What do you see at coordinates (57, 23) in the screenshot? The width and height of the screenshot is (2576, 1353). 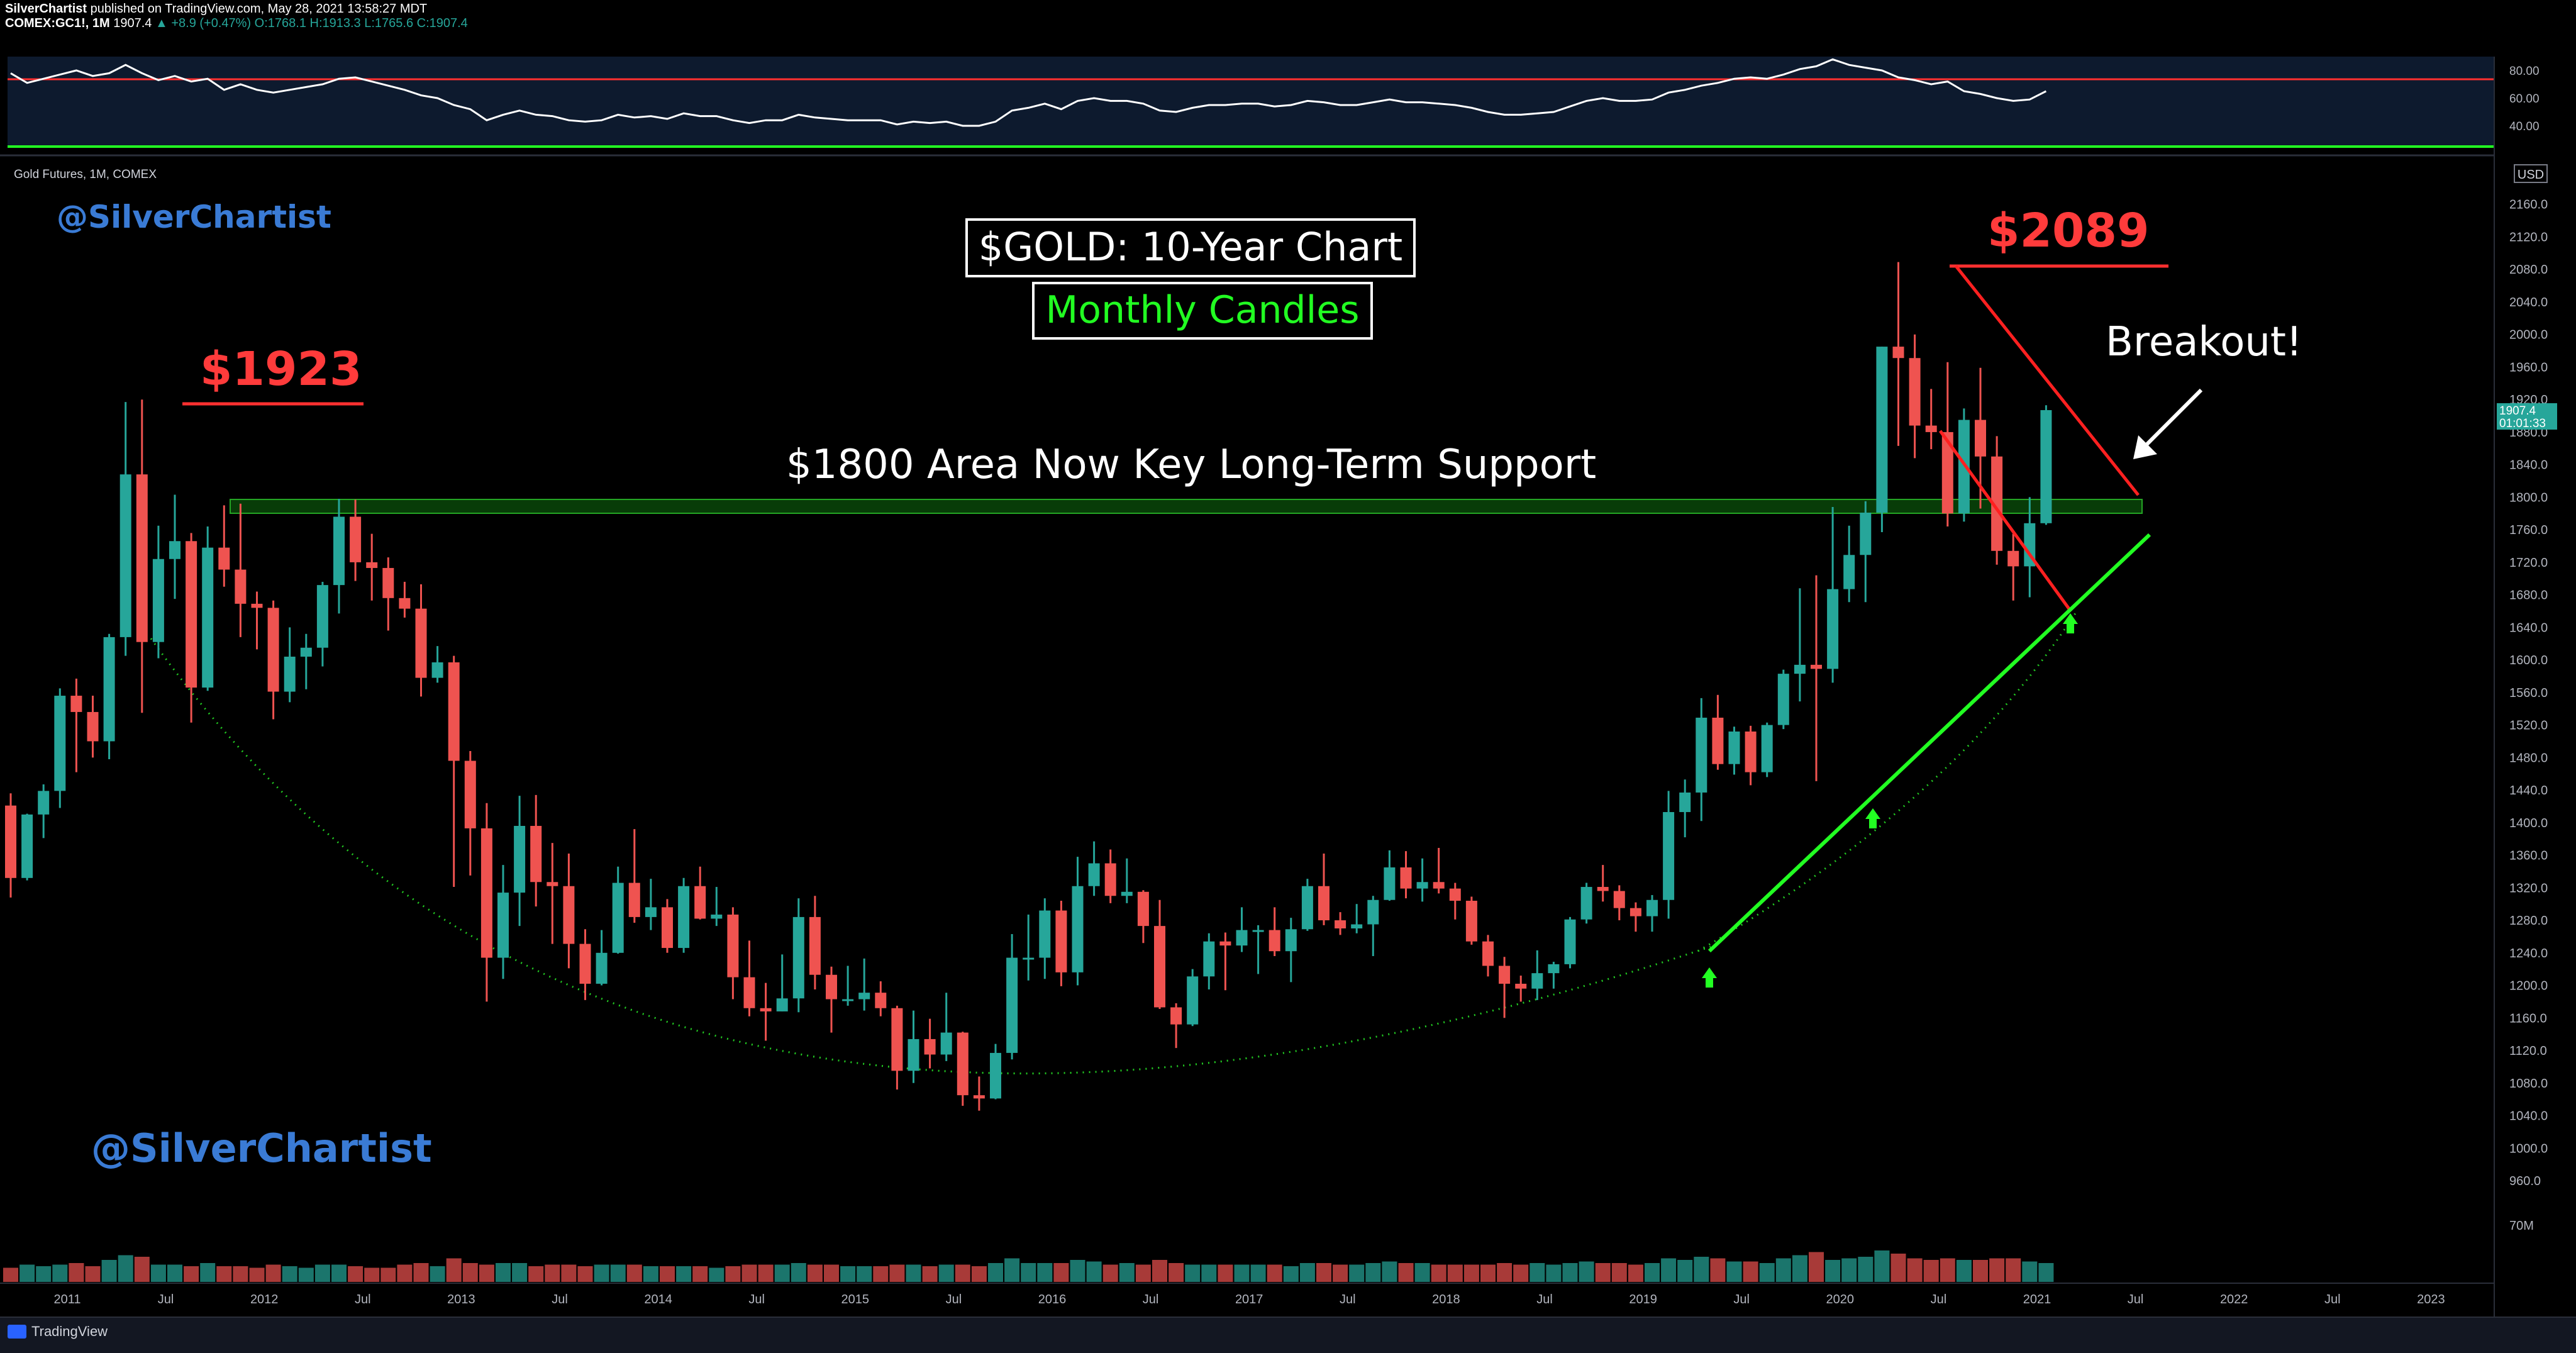 I see `symbol-label: COMEX:GC1!, 1M` at bounding box center [57, 23].